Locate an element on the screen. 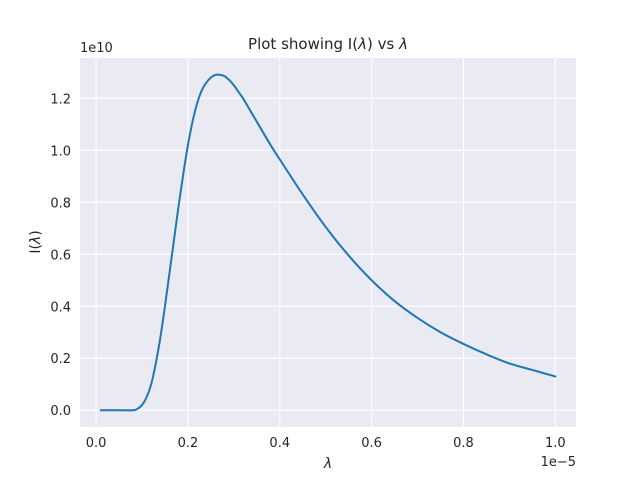 The width and height of the screenshot is (640, 480). x-axis-ticks: 0.0 0.2 0.4 0.6 0.8 1.0 is located at coordinates (326, 443).